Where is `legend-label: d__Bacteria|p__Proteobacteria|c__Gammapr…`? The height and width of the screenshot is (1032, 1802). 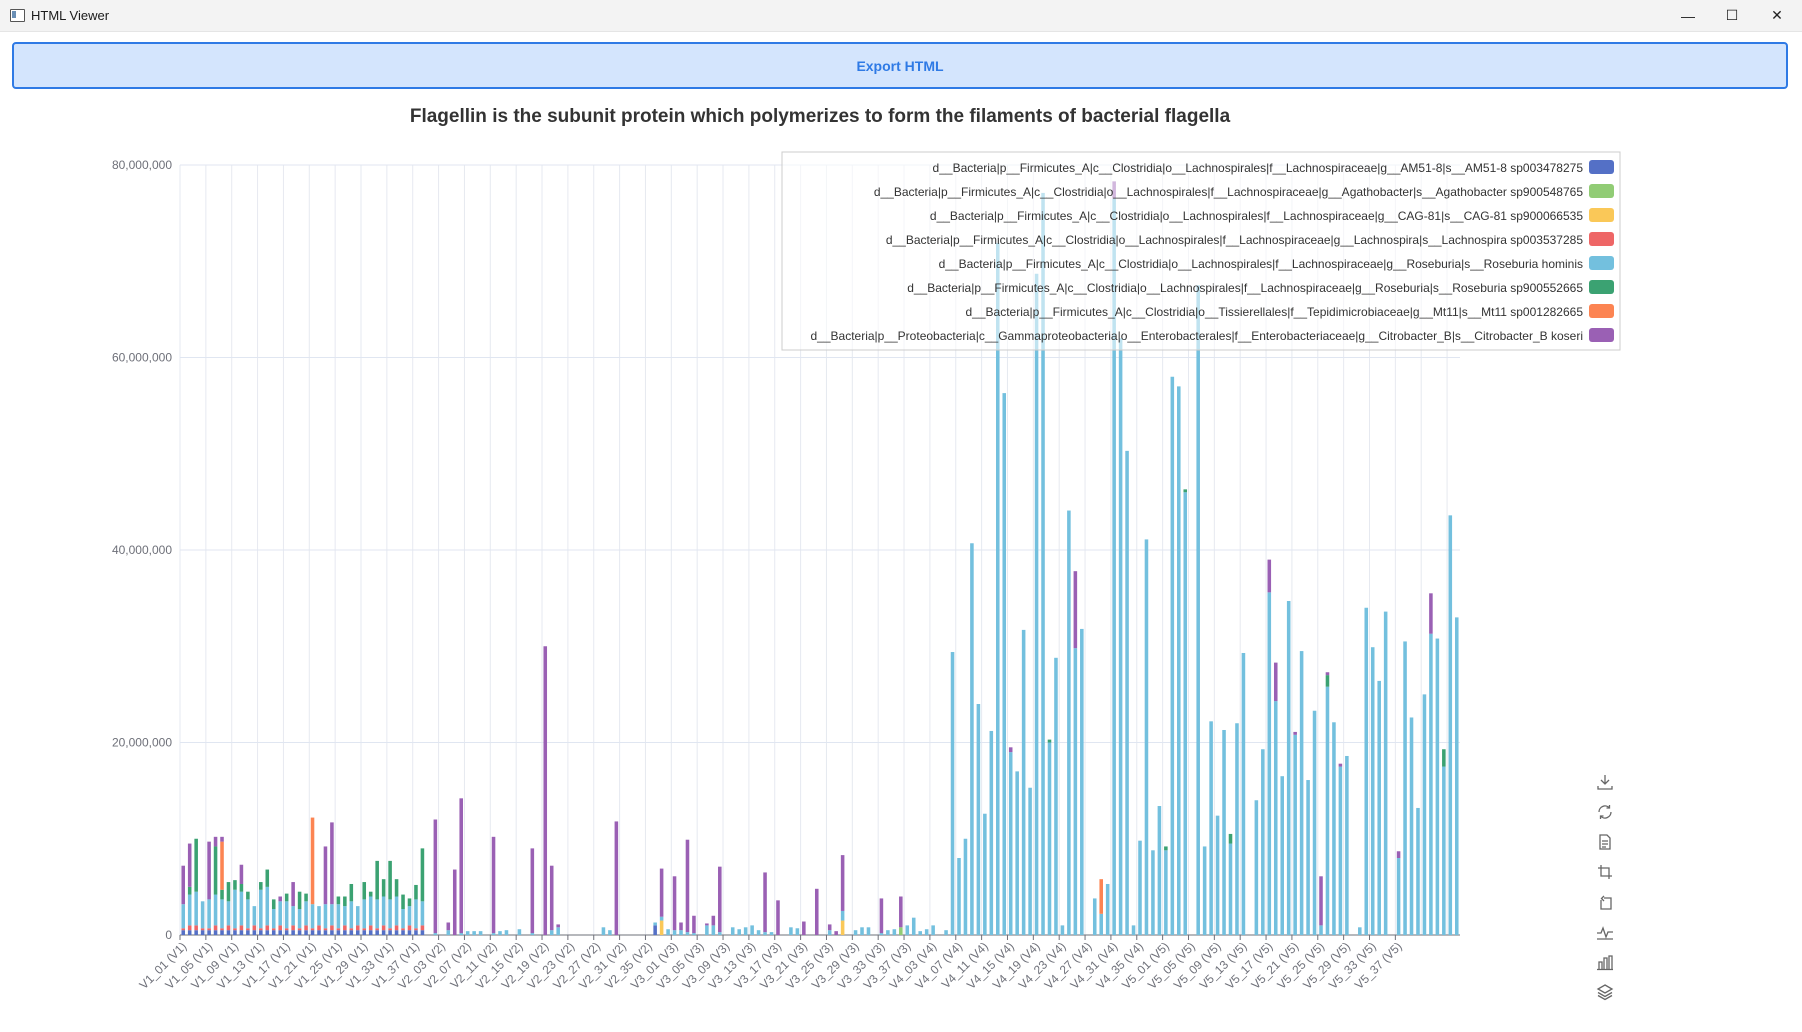
legend-label: d__Bacteria|p__Proteobacteria|c__Gammapr… is located at coordinates (1197, 336).